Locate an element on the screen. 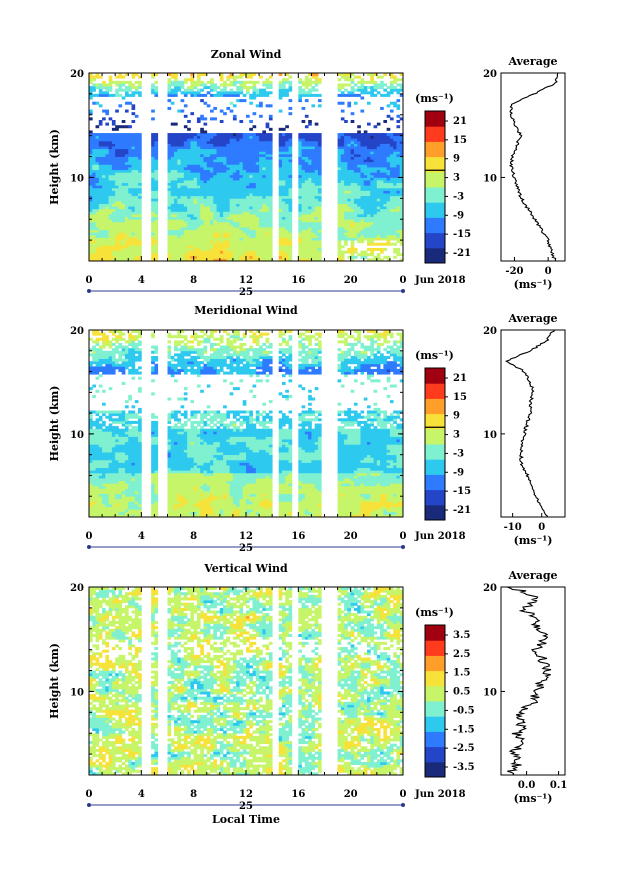 Image resolution: width=617 pixels, height=873 pixels. month-label: Jun 2018 is located at coordinates (440, 280).